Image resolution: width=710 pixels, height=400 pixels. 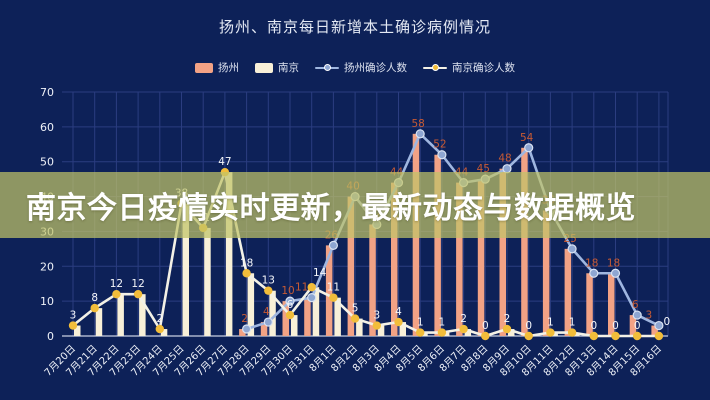 What do you see at coordinates (337, 316) in the screenshot?
I see `bar-nanjing-8月1日` at bounding box center [337, 316].